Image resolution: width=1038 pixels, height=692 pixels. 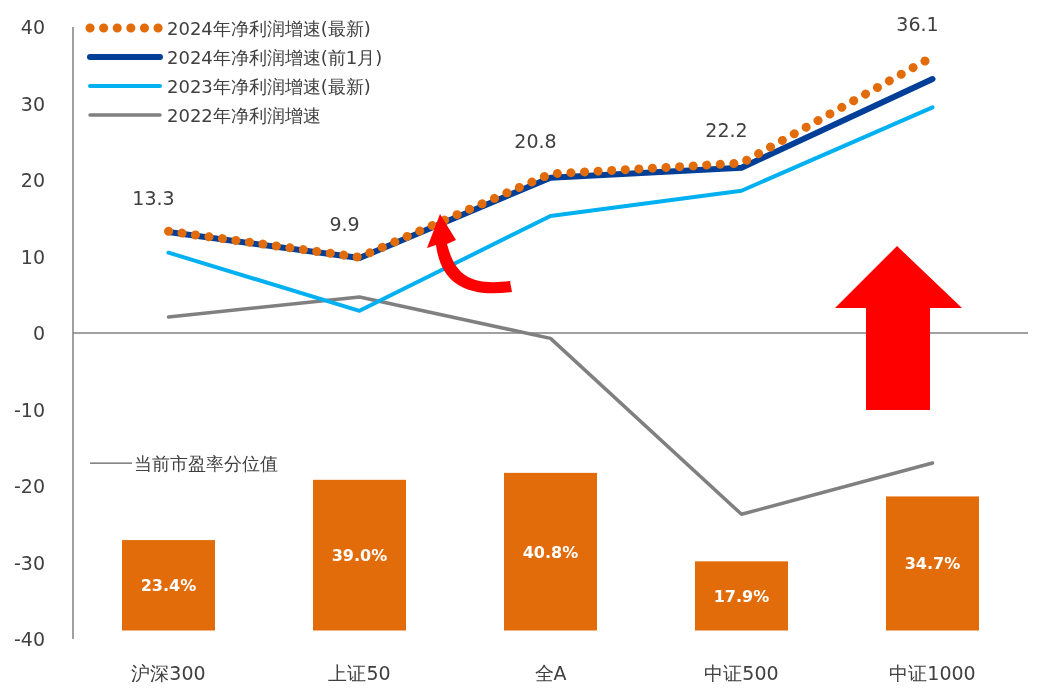 What do you see at coordinates (29, 409) in the screenshot?
I see `y-tick-label: -10` at bounding box center [29, 409].